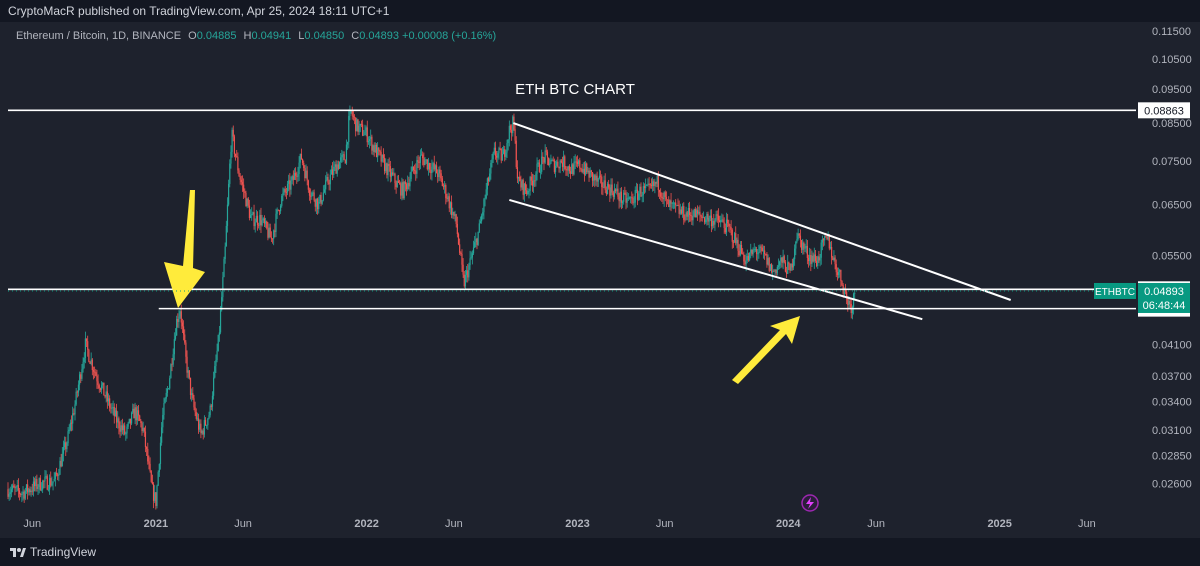 The width and height of the screenshot is (1200, 566). I want to click on arrow-up-yellow-icon, so click(766, 350).